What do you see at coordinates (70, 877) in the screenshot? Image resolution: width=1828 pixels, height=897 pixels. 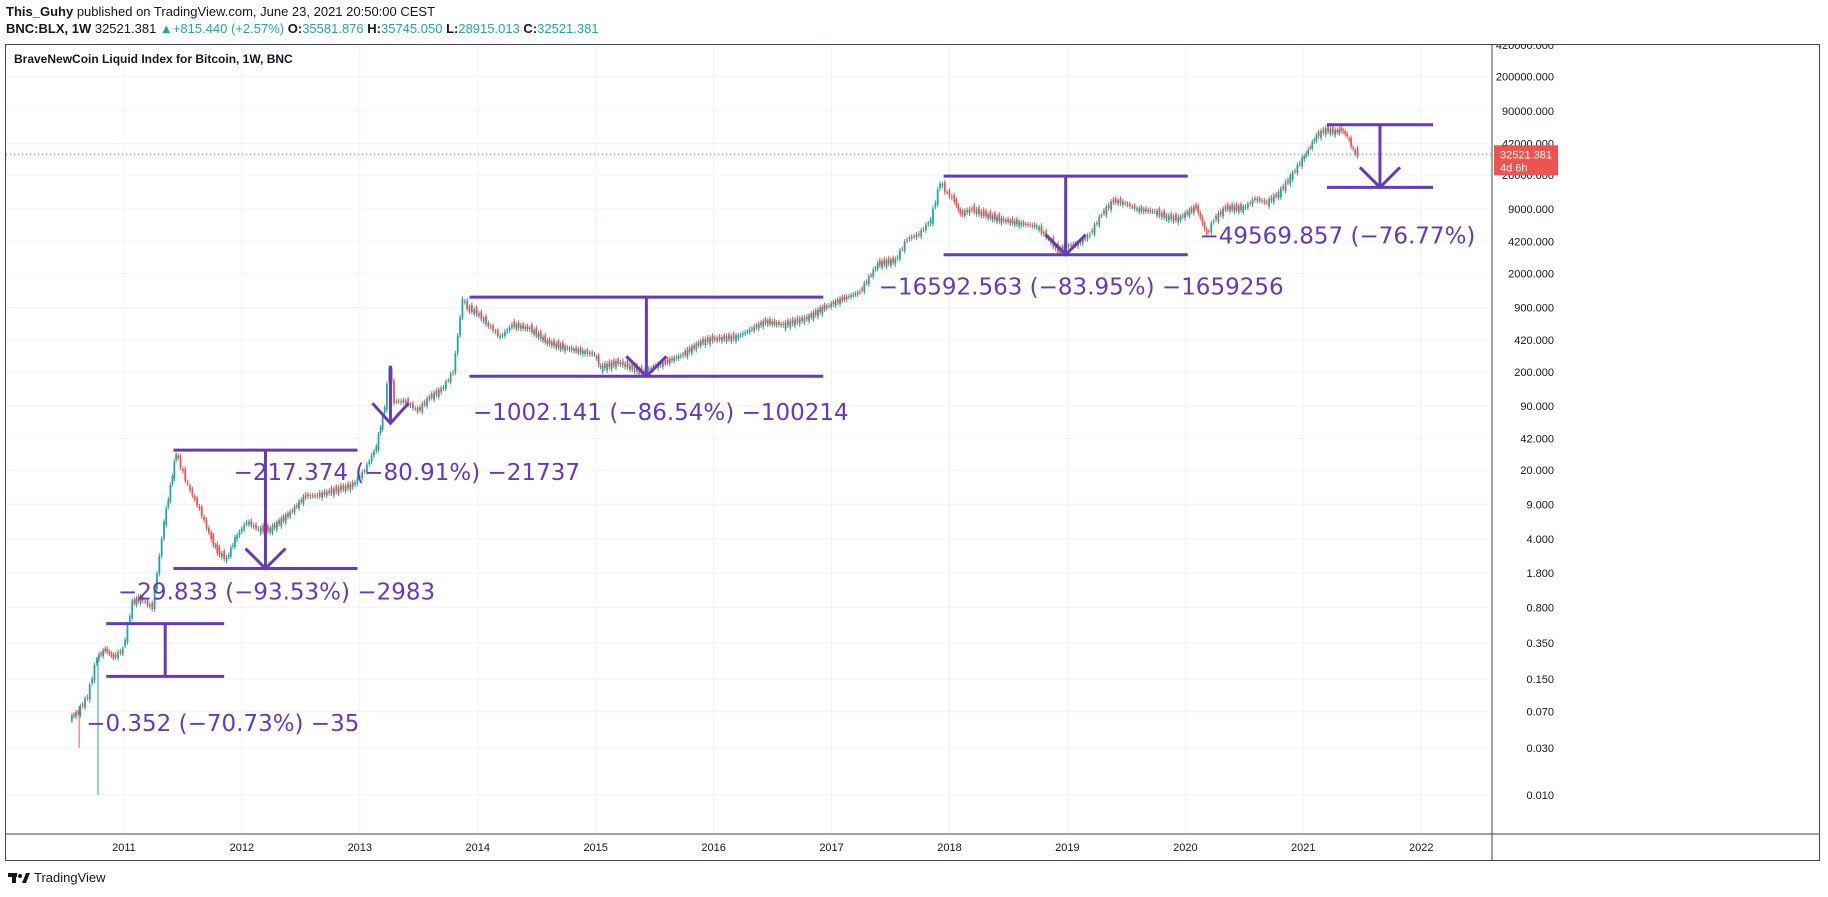 I see `footer-brand: TradingView` at bounding box center [70, 877].